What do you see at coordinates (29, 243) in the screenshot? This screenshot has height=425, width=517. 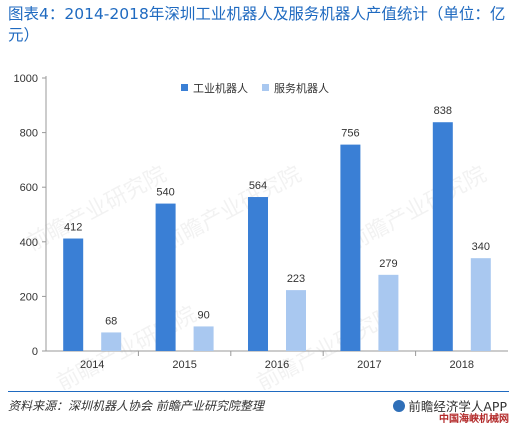 I see `y-tick-label: 400` at bounding box center [29, 243].